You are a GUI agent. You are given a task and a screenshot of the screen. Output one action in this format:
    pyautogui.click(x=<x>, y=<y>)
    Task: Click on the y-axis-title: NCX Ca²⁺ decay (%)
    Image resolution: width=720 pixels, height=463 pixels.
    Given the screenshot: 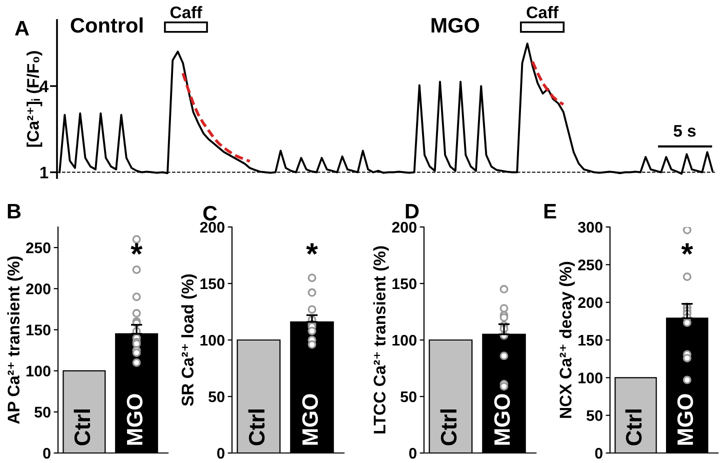 What is the action you would take?
    pyautogui.click(x=567, y=340)
    